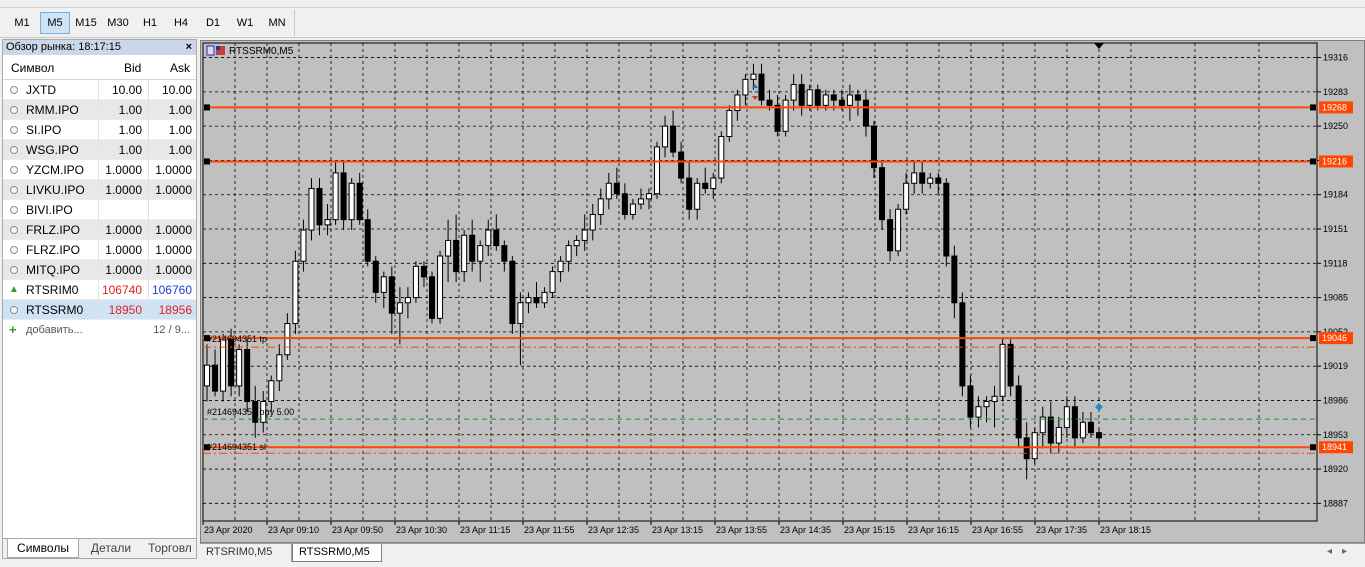  Describe the element at coordinates (1335, 298) in the screenshot. I see `y-tick-label: 19085` at that location.